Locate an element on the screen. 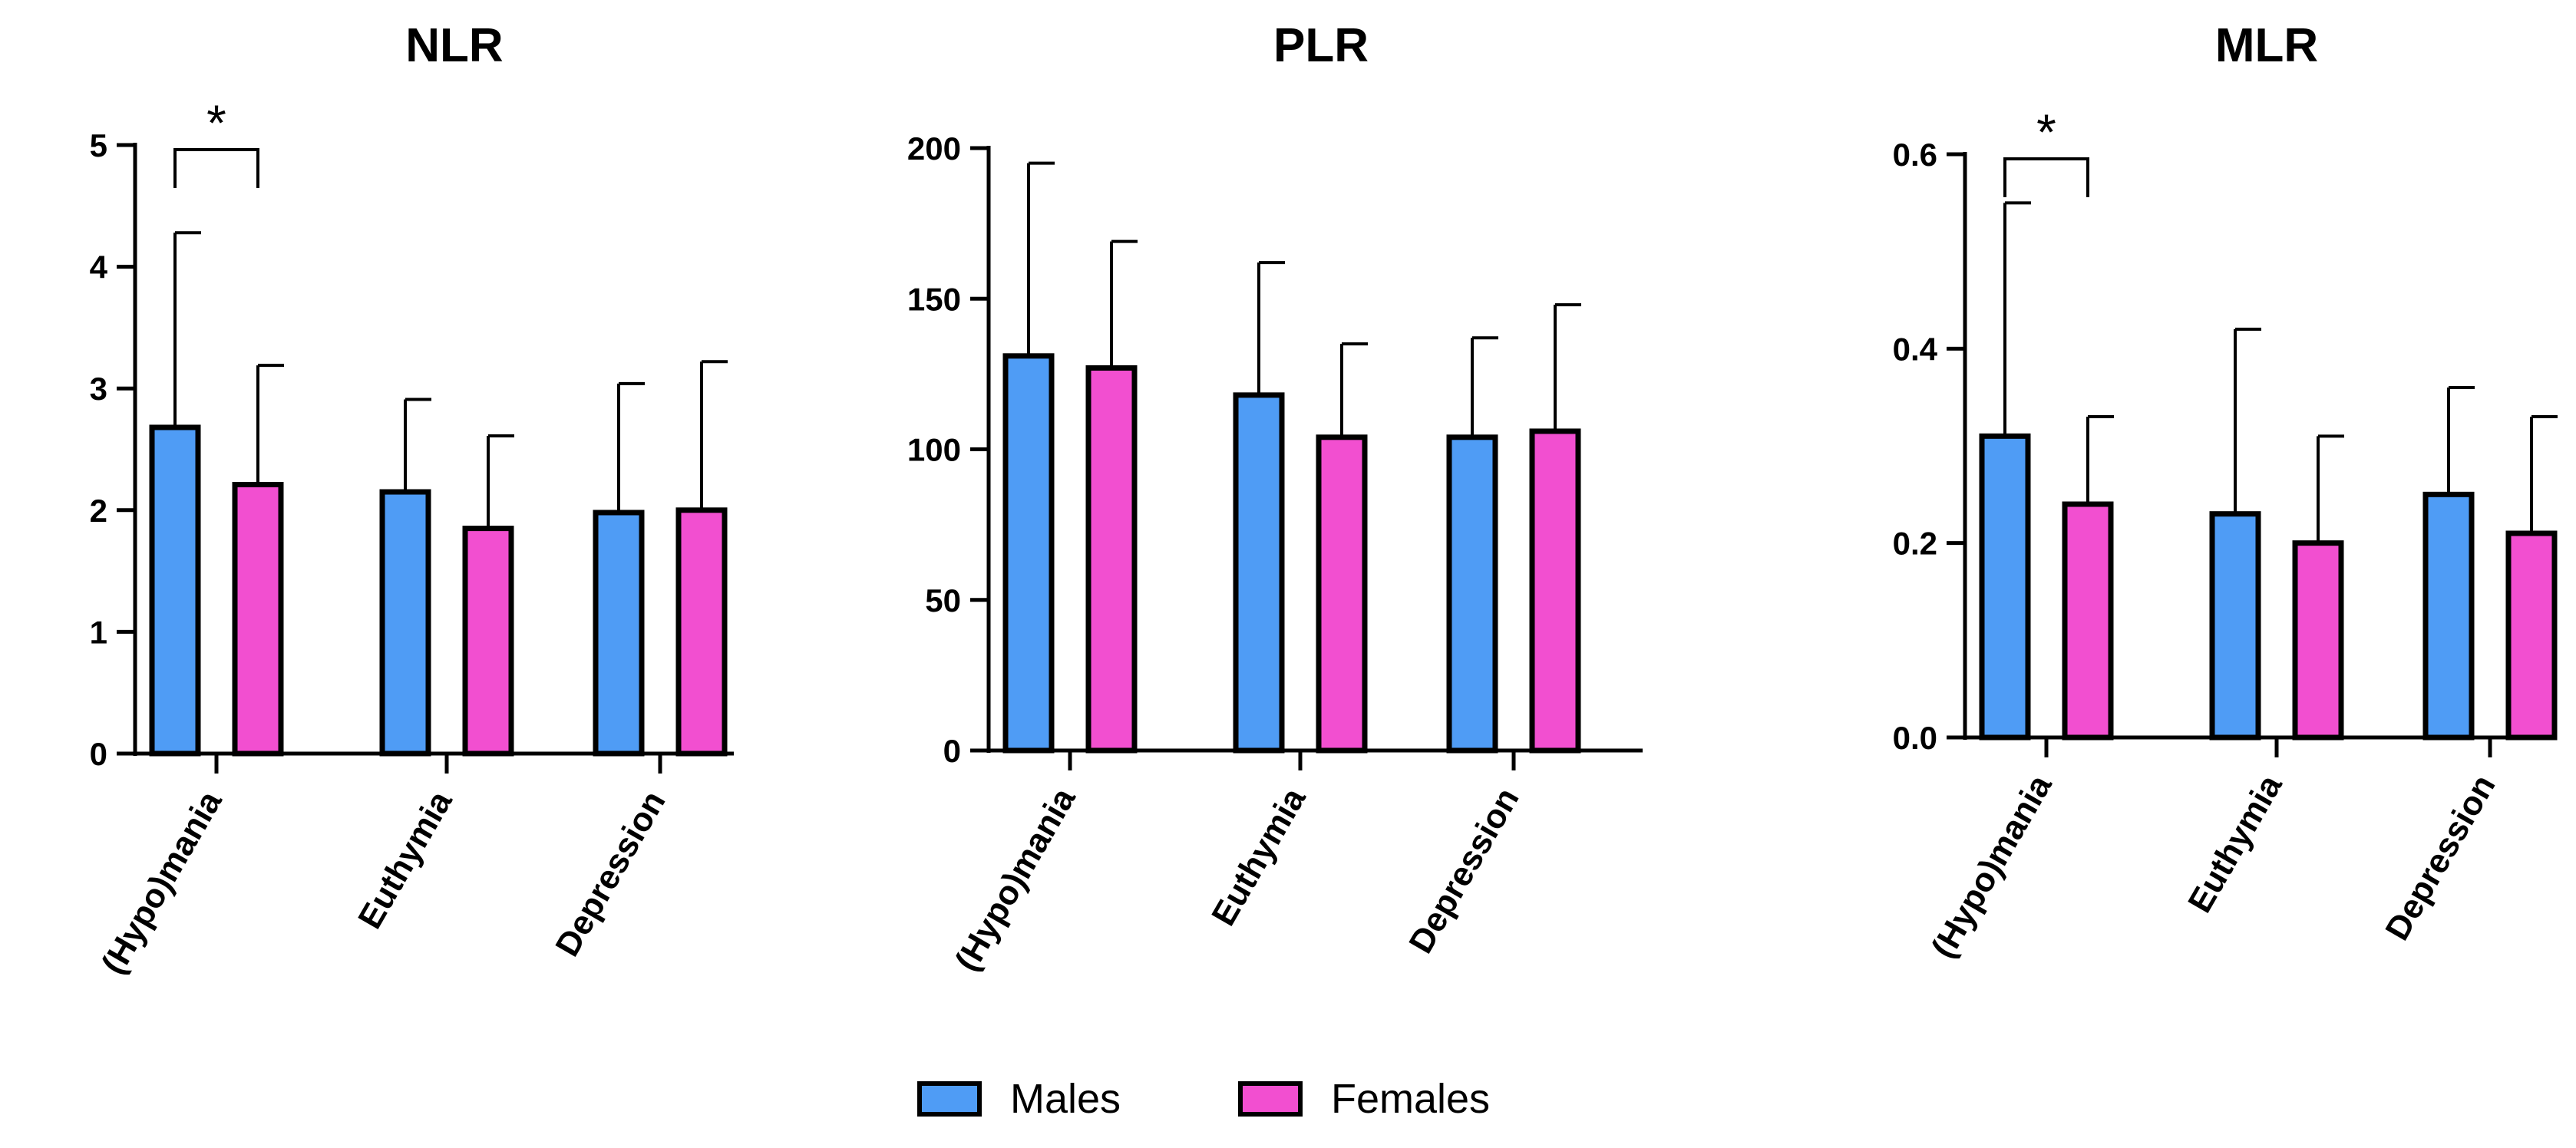  y-tick-label: 100 is located at coordinates (934, 450).